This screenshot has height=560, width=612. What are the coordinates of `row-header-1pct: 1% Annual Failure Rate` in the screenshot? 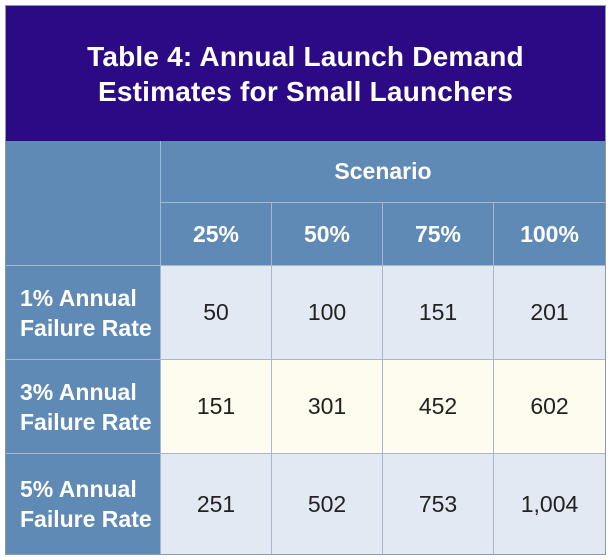 It's located at (83, 313).